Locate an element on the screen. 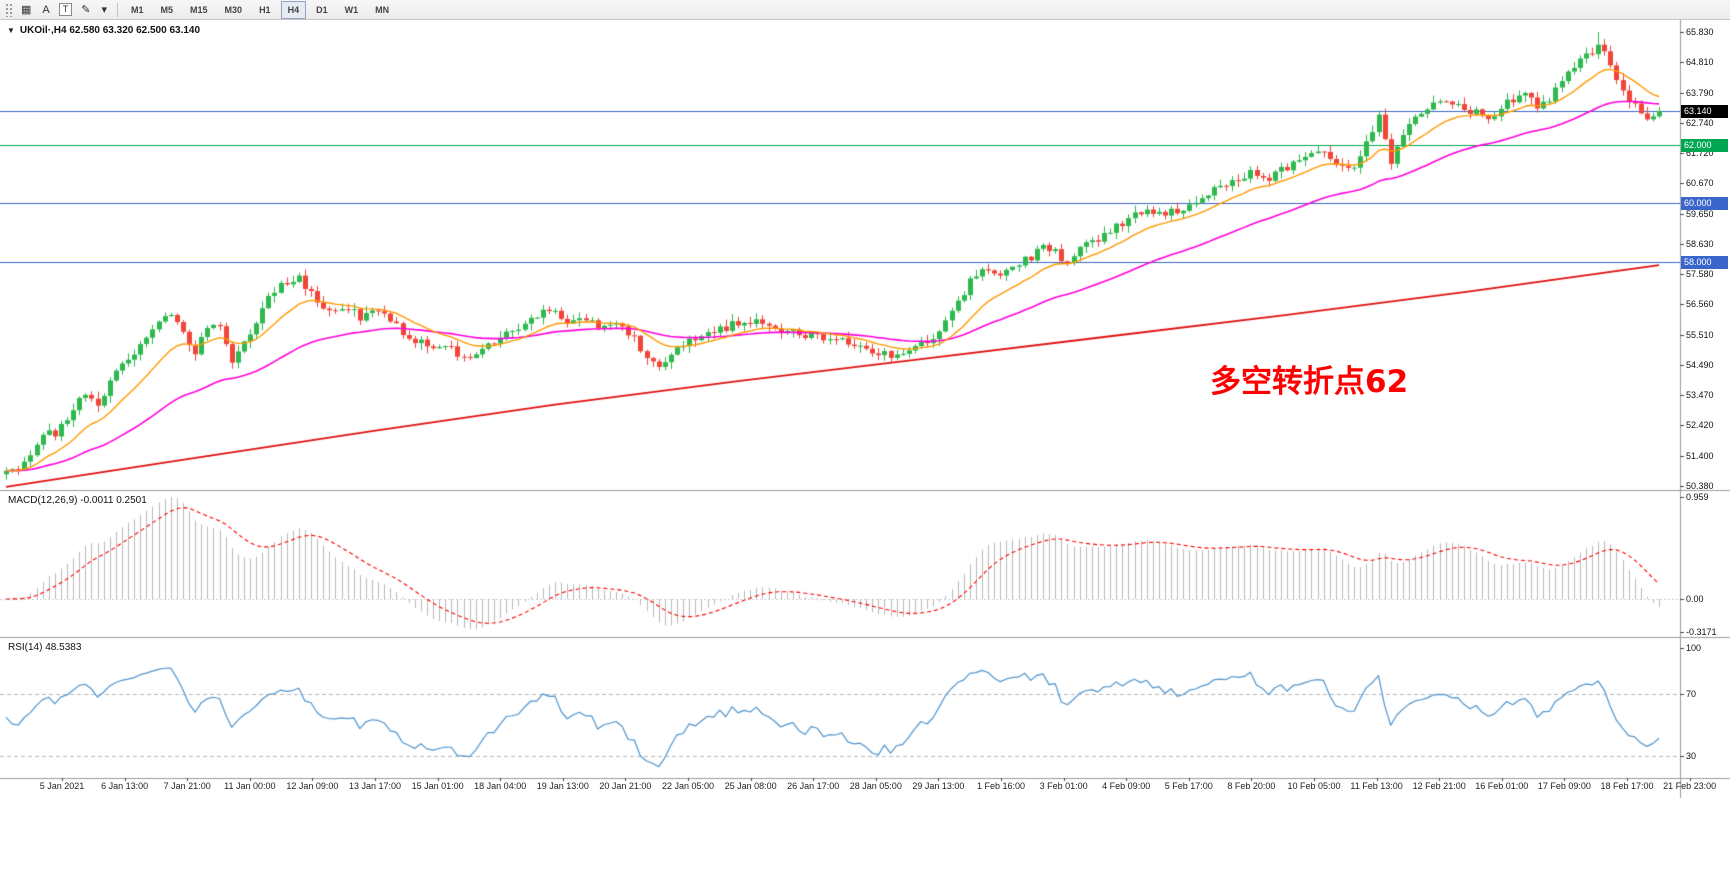 Image resolution: width=1730 pixels, height=878 pixels. price-tick-label: 55.510 is located at coordinates (1700, 334).